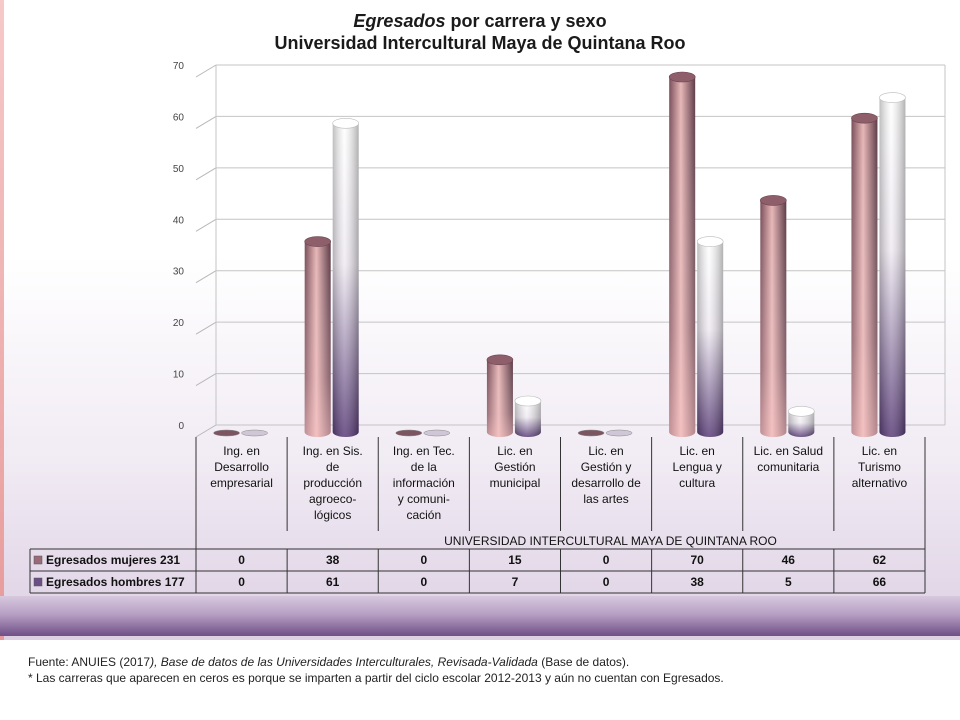 The image size is (960, 720). What do you see at coordinates (333, 451) in the screenshot?
I see `category-label-line: Ing. en Sis.` at bounding box center [333, 451].